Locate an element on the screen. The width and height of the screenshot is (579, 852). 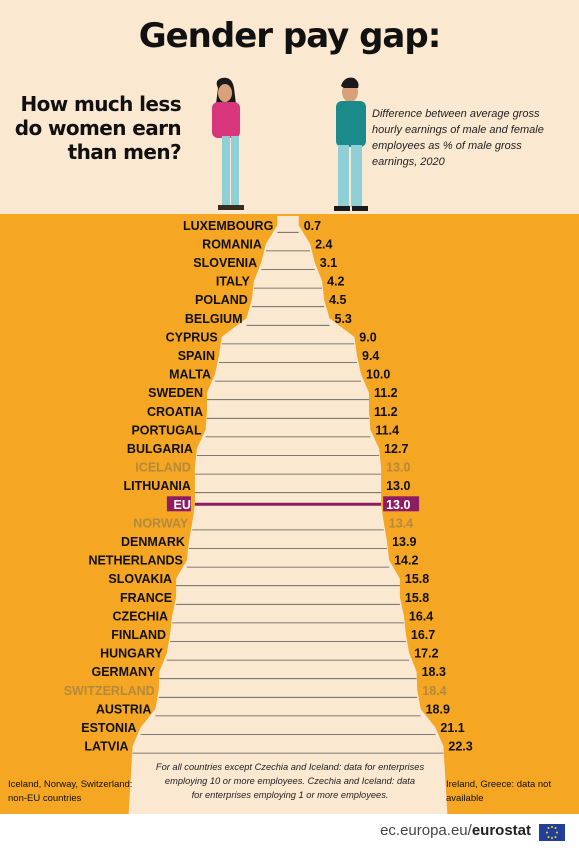
value-label-estonia: 21.1 is located at coordinates (452, 728).